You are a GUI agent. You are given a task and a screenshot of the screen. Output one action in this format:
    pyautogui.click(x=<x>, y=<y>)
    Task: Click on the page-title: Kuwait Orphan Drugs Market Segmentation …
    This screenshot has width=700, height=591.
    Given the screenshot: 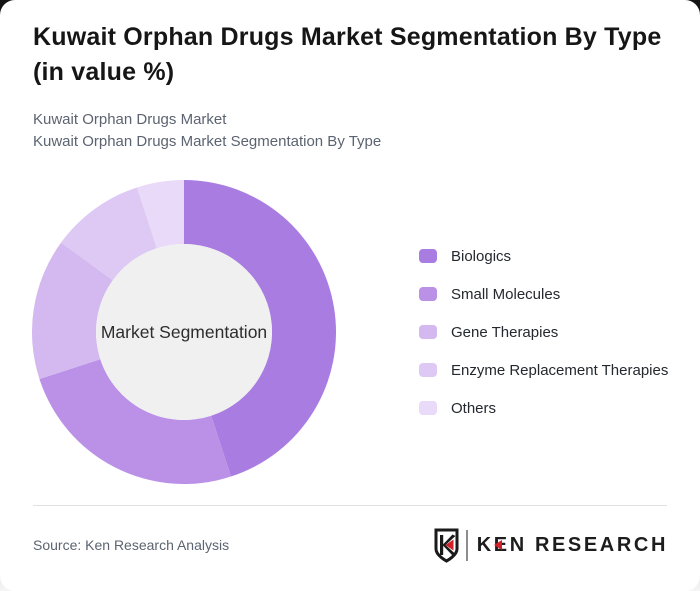 What is the action you would take?
    pyautogui.click(x=347, y=54)
    